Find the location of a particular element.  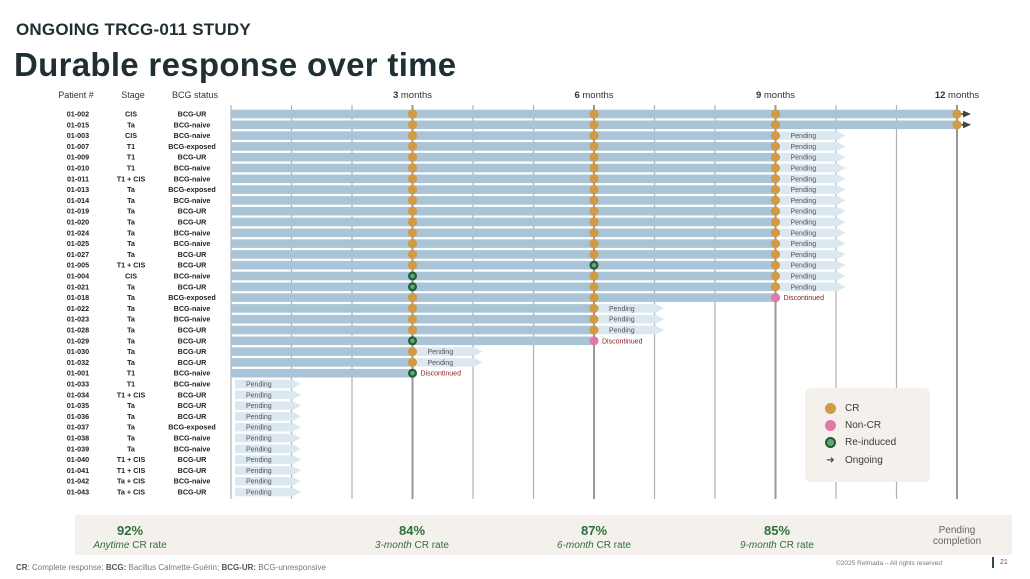

stat-6m-label: CR rate is located at coordinates (612, 545).